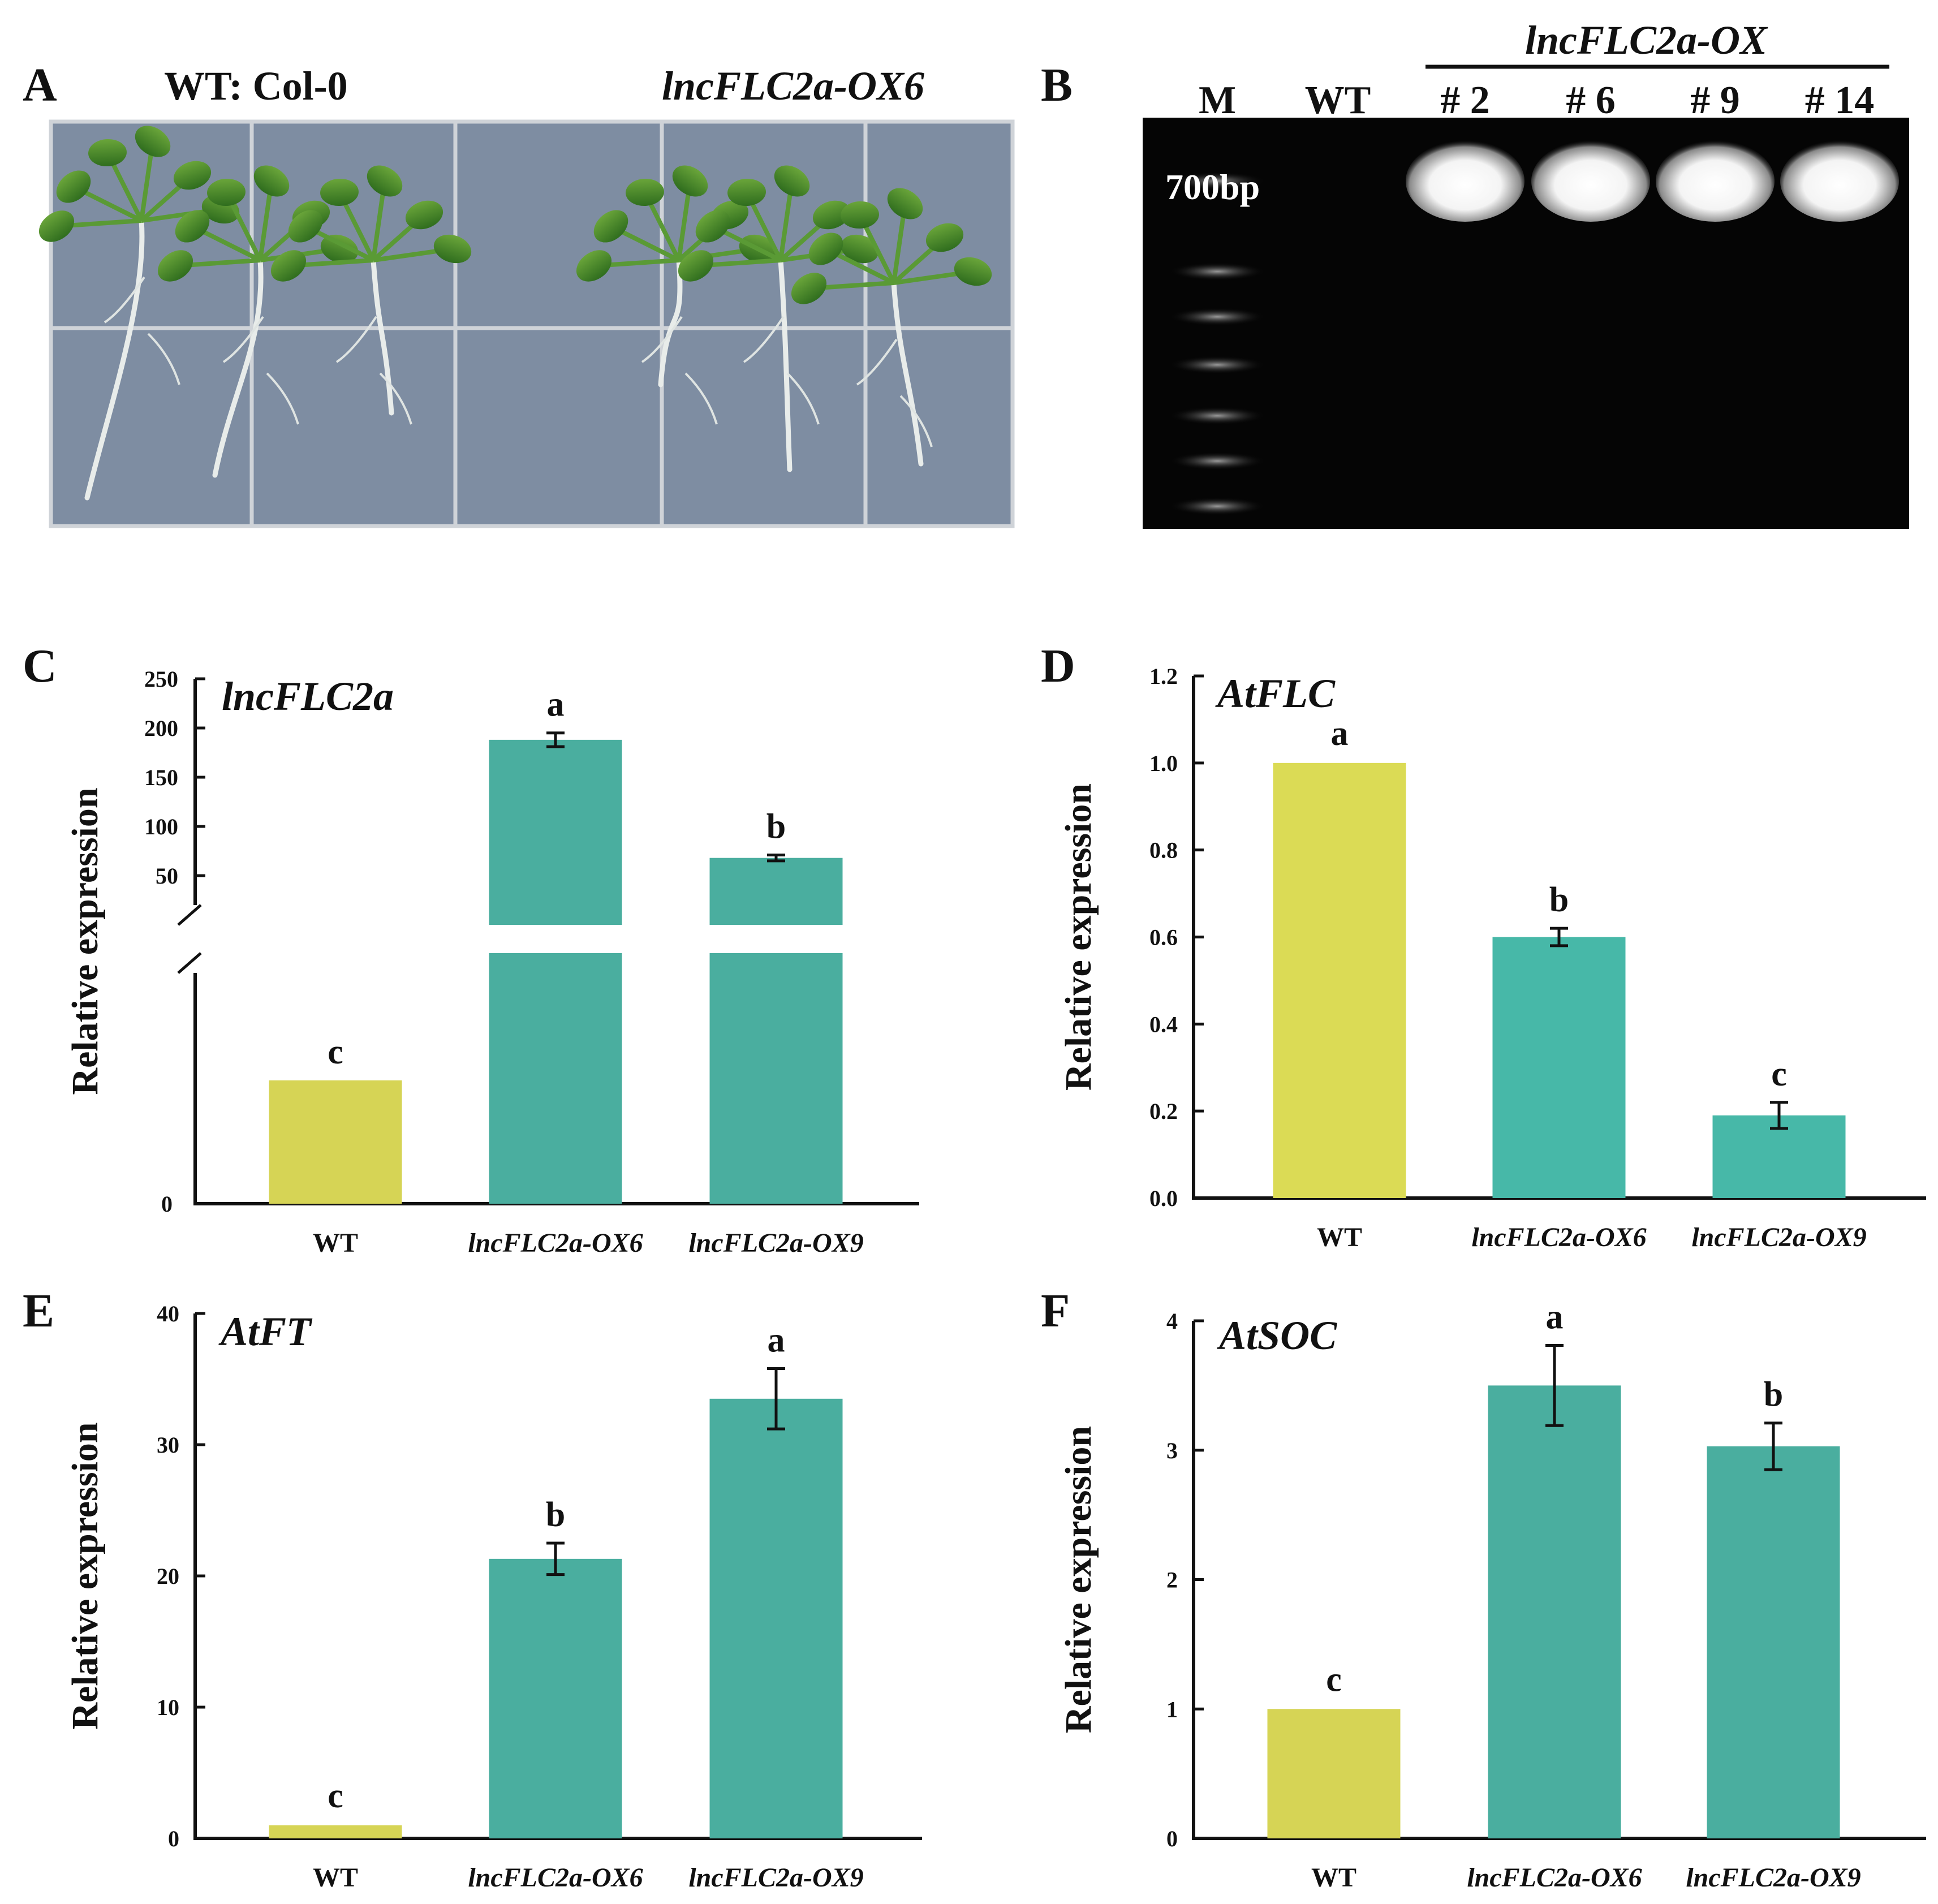  What do you see at coordinates (1172, 1450) in the screenshot?
I see `y-tick-label: 3` at bounding box center [1172, 1450].